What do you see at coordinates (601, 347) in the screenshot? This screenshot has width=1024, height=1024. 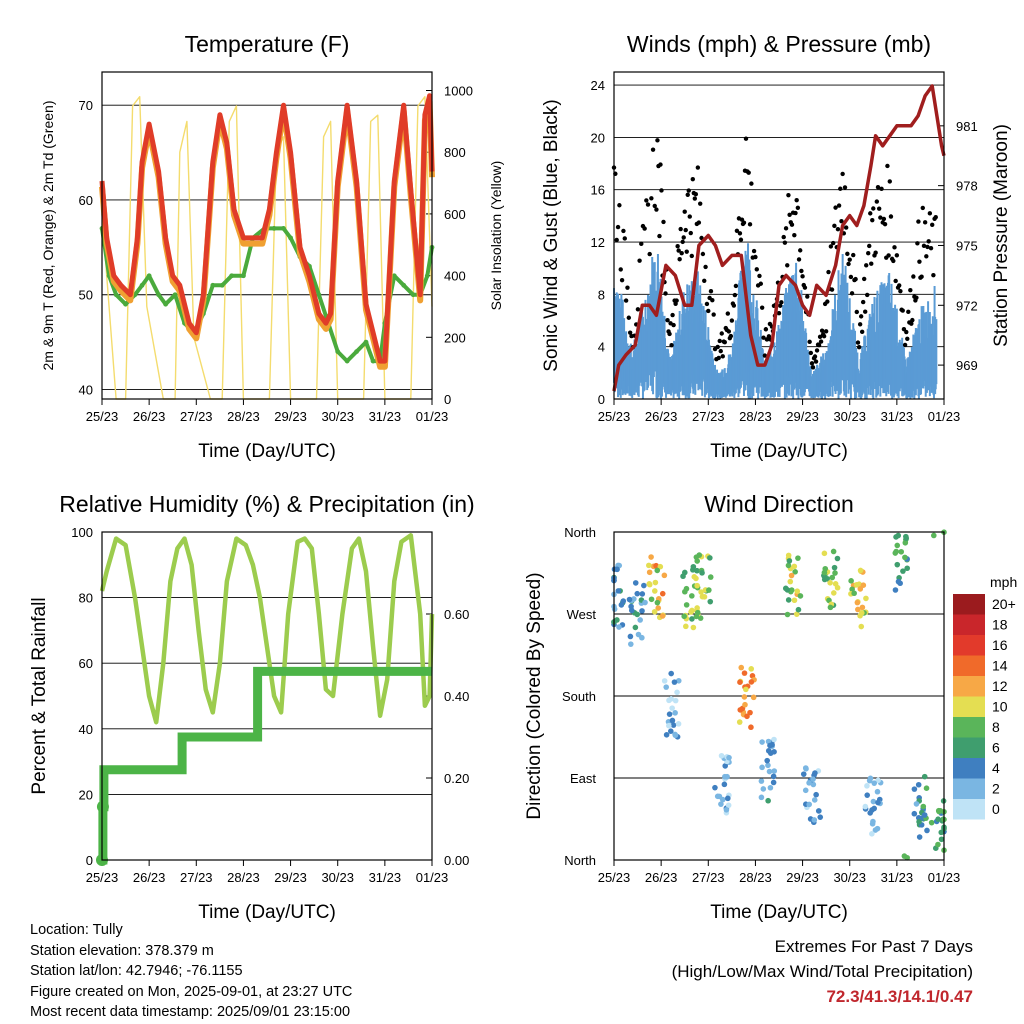 I see `y-tick-label: 4` at bounding box center [601, 347].